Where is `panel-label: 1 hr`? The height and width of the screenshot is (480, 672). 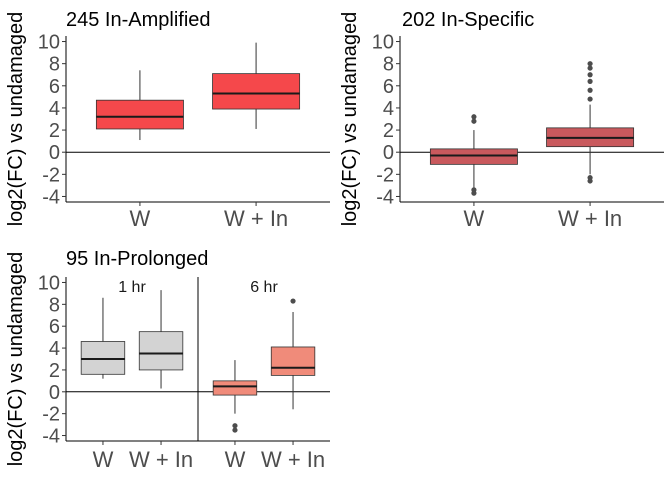 panel-label: 1 hr is located at coordinates (132, 287).